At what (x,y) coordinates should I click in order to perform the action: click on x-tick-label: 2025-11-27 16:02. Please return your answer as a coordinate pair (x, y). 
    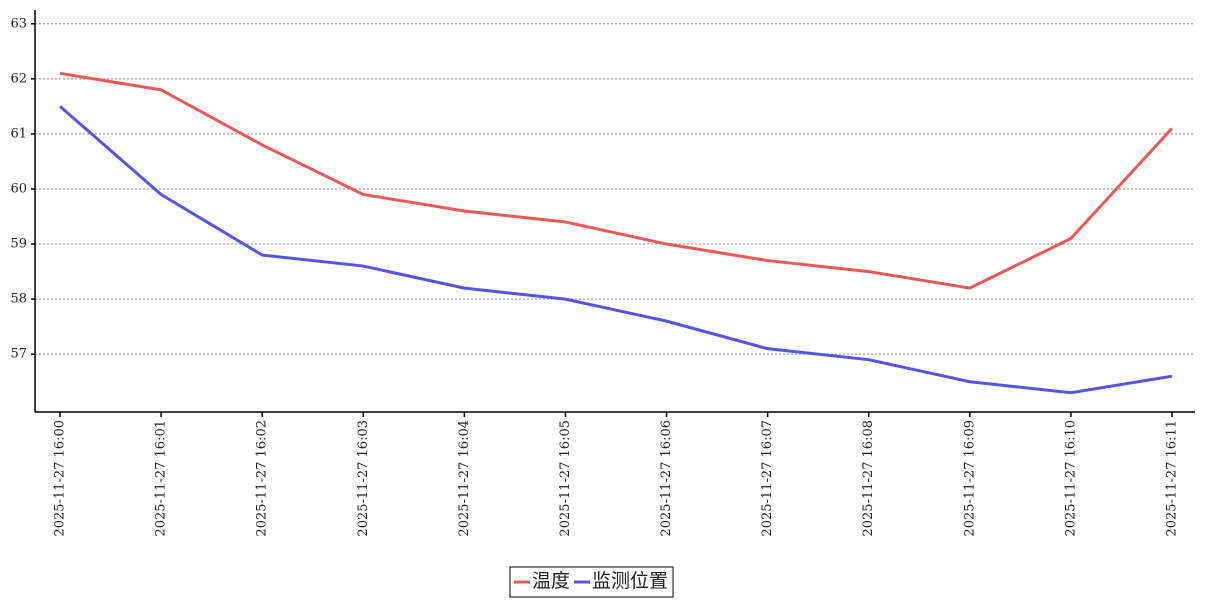
    Looking at the image, I should click on (262, 478).